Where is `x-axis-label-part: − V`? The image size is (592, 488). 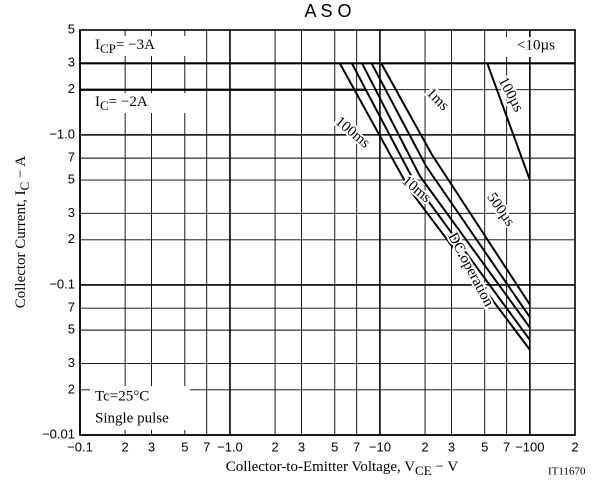
x-axis-label-part: − V is located at coordinates (445, 467).